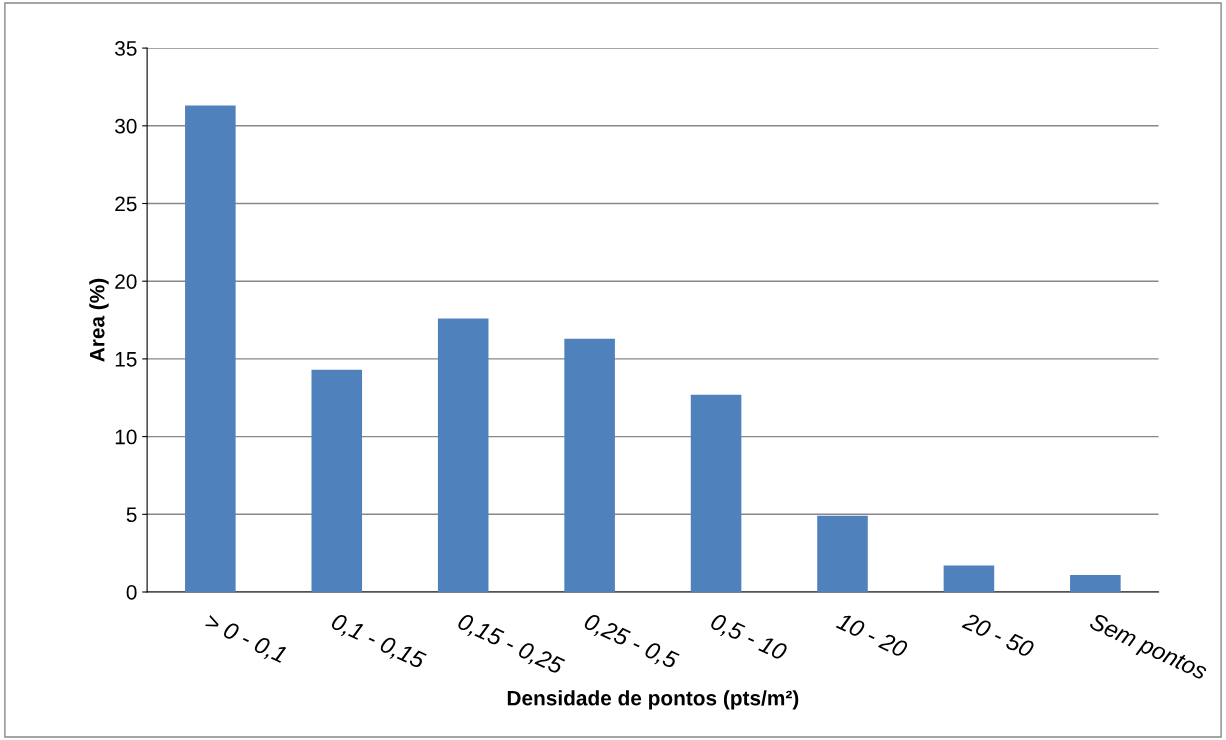 The width and height of the screenshot is (1226, 740). What do you see at coordinates (998, 635) in the screenshot?
I see `x-tick-label: 20 - 50` at bounding box center [998, 635].